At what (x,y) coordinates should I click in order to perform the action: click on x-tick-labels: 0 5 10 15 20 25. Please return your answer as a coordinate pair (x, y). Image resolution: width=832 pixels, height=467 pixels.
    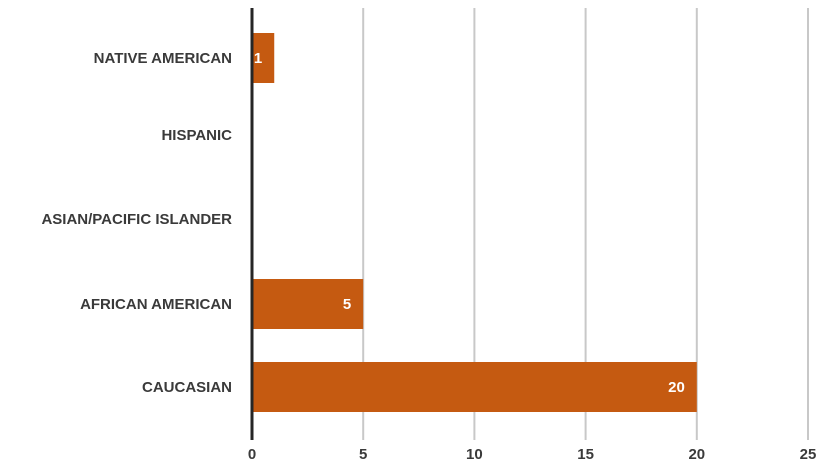
    Looking at the image, I should click on (532, 454).